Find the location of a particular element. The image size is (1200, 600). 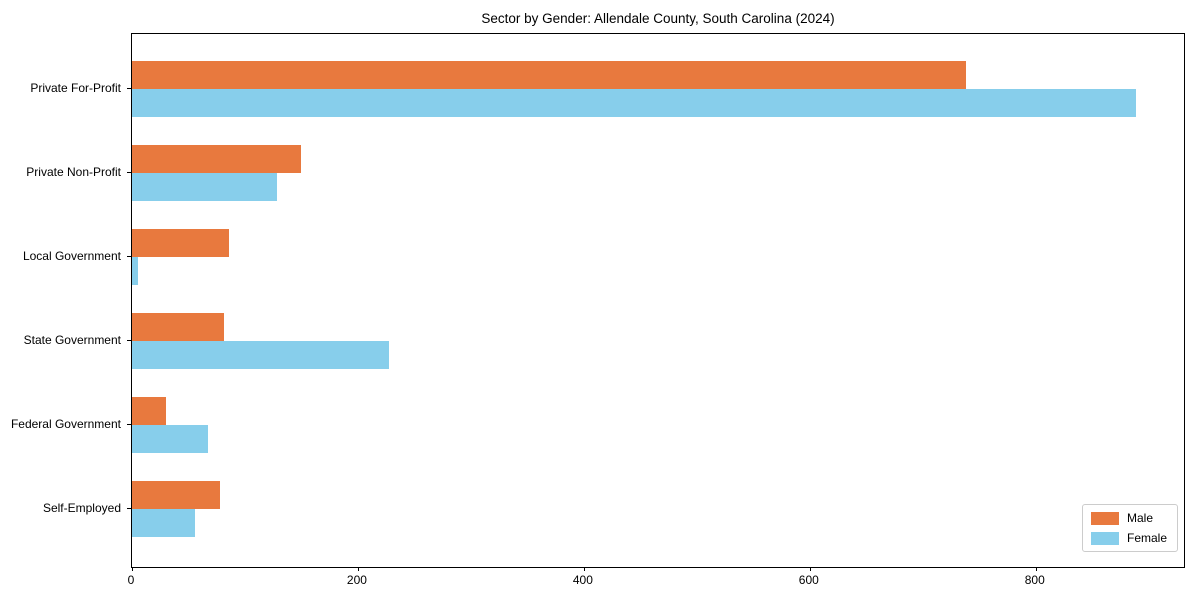

bar-female-state-government is located at coordinates (261, 354).